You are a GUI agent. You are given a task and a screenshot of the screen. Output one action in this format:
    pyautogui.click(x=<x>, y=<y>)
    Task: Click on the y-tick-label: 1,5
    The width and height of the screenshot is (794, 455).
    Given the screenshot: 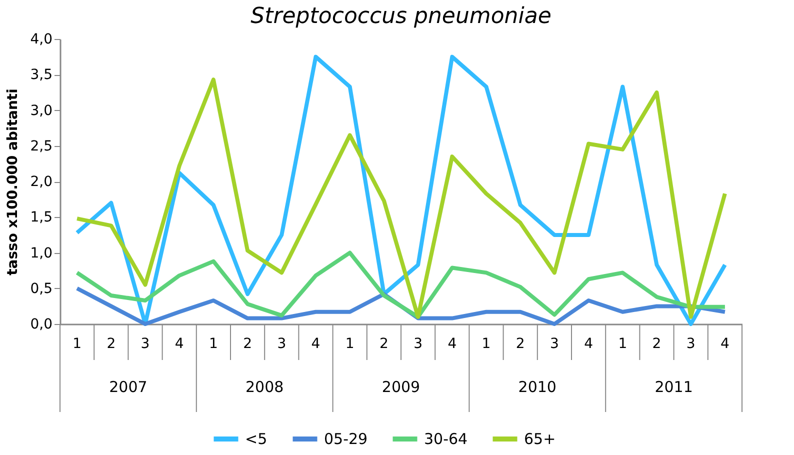 What is the action you would take?
    pyautogui.click(x=41, y=218)
    